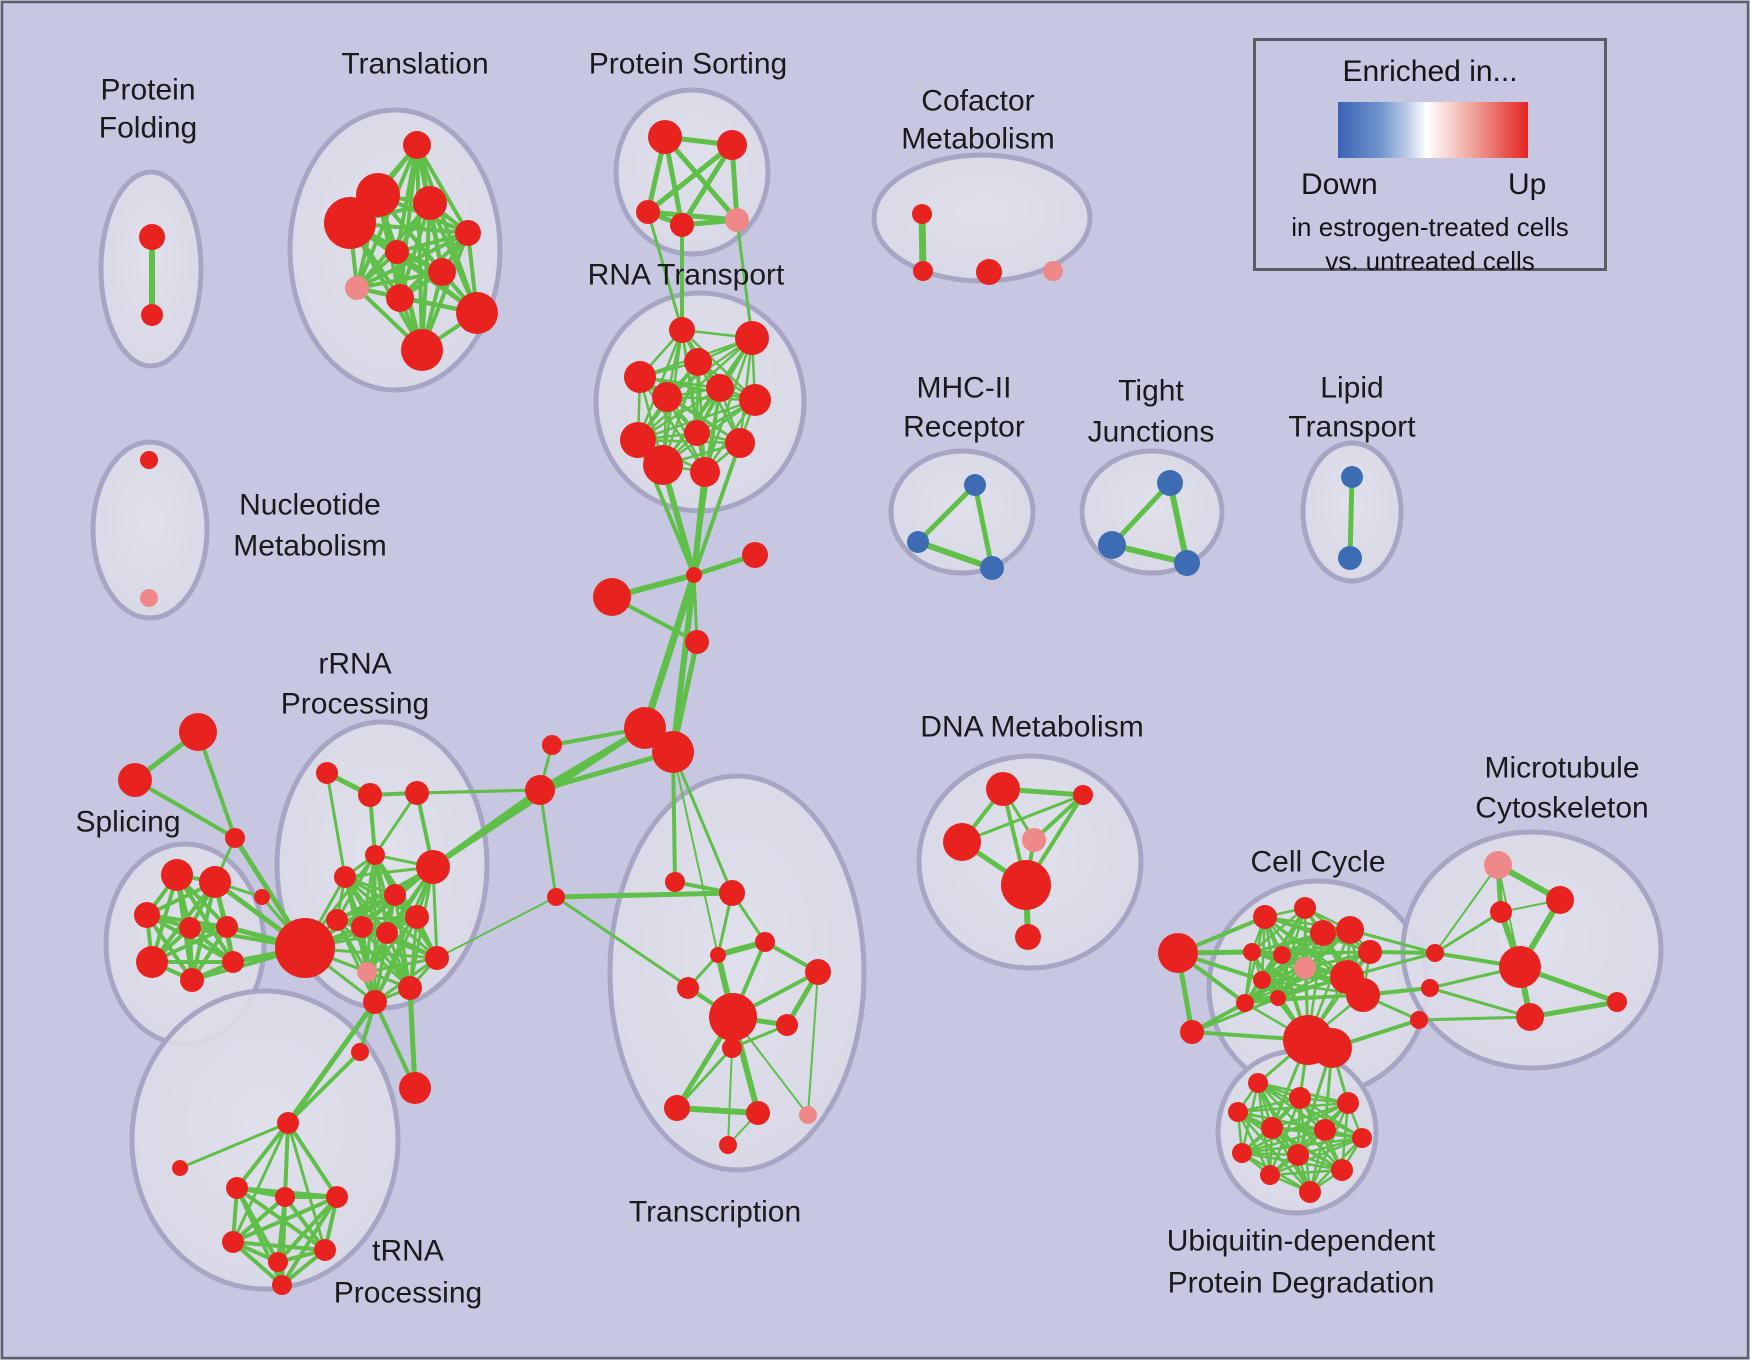 This screenshot has width=1750, height=1360. Describe the element at coordinates (355, 704) in the screenshot. I see `cluster-label-rrna-processing-line2: Processing` at that location.